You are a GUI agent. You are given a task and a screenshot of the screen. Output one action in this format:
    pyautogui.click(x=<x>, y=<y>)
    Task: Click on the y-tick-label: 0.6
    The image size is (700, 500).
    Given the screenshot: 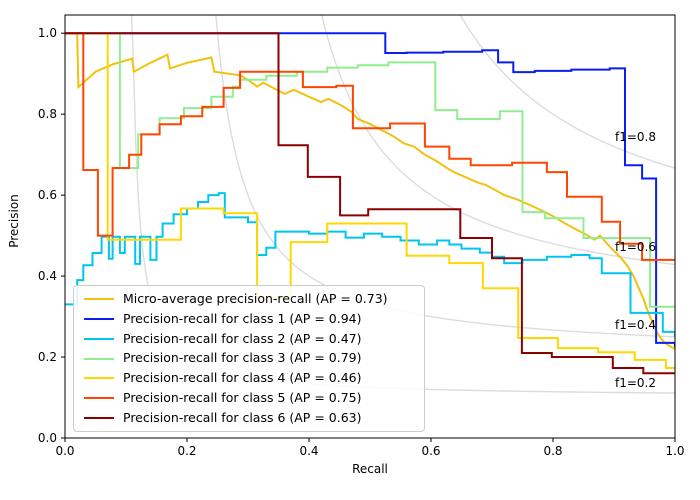 What is the action you would take?
    pyautogui.click(x=47, y=195)
    